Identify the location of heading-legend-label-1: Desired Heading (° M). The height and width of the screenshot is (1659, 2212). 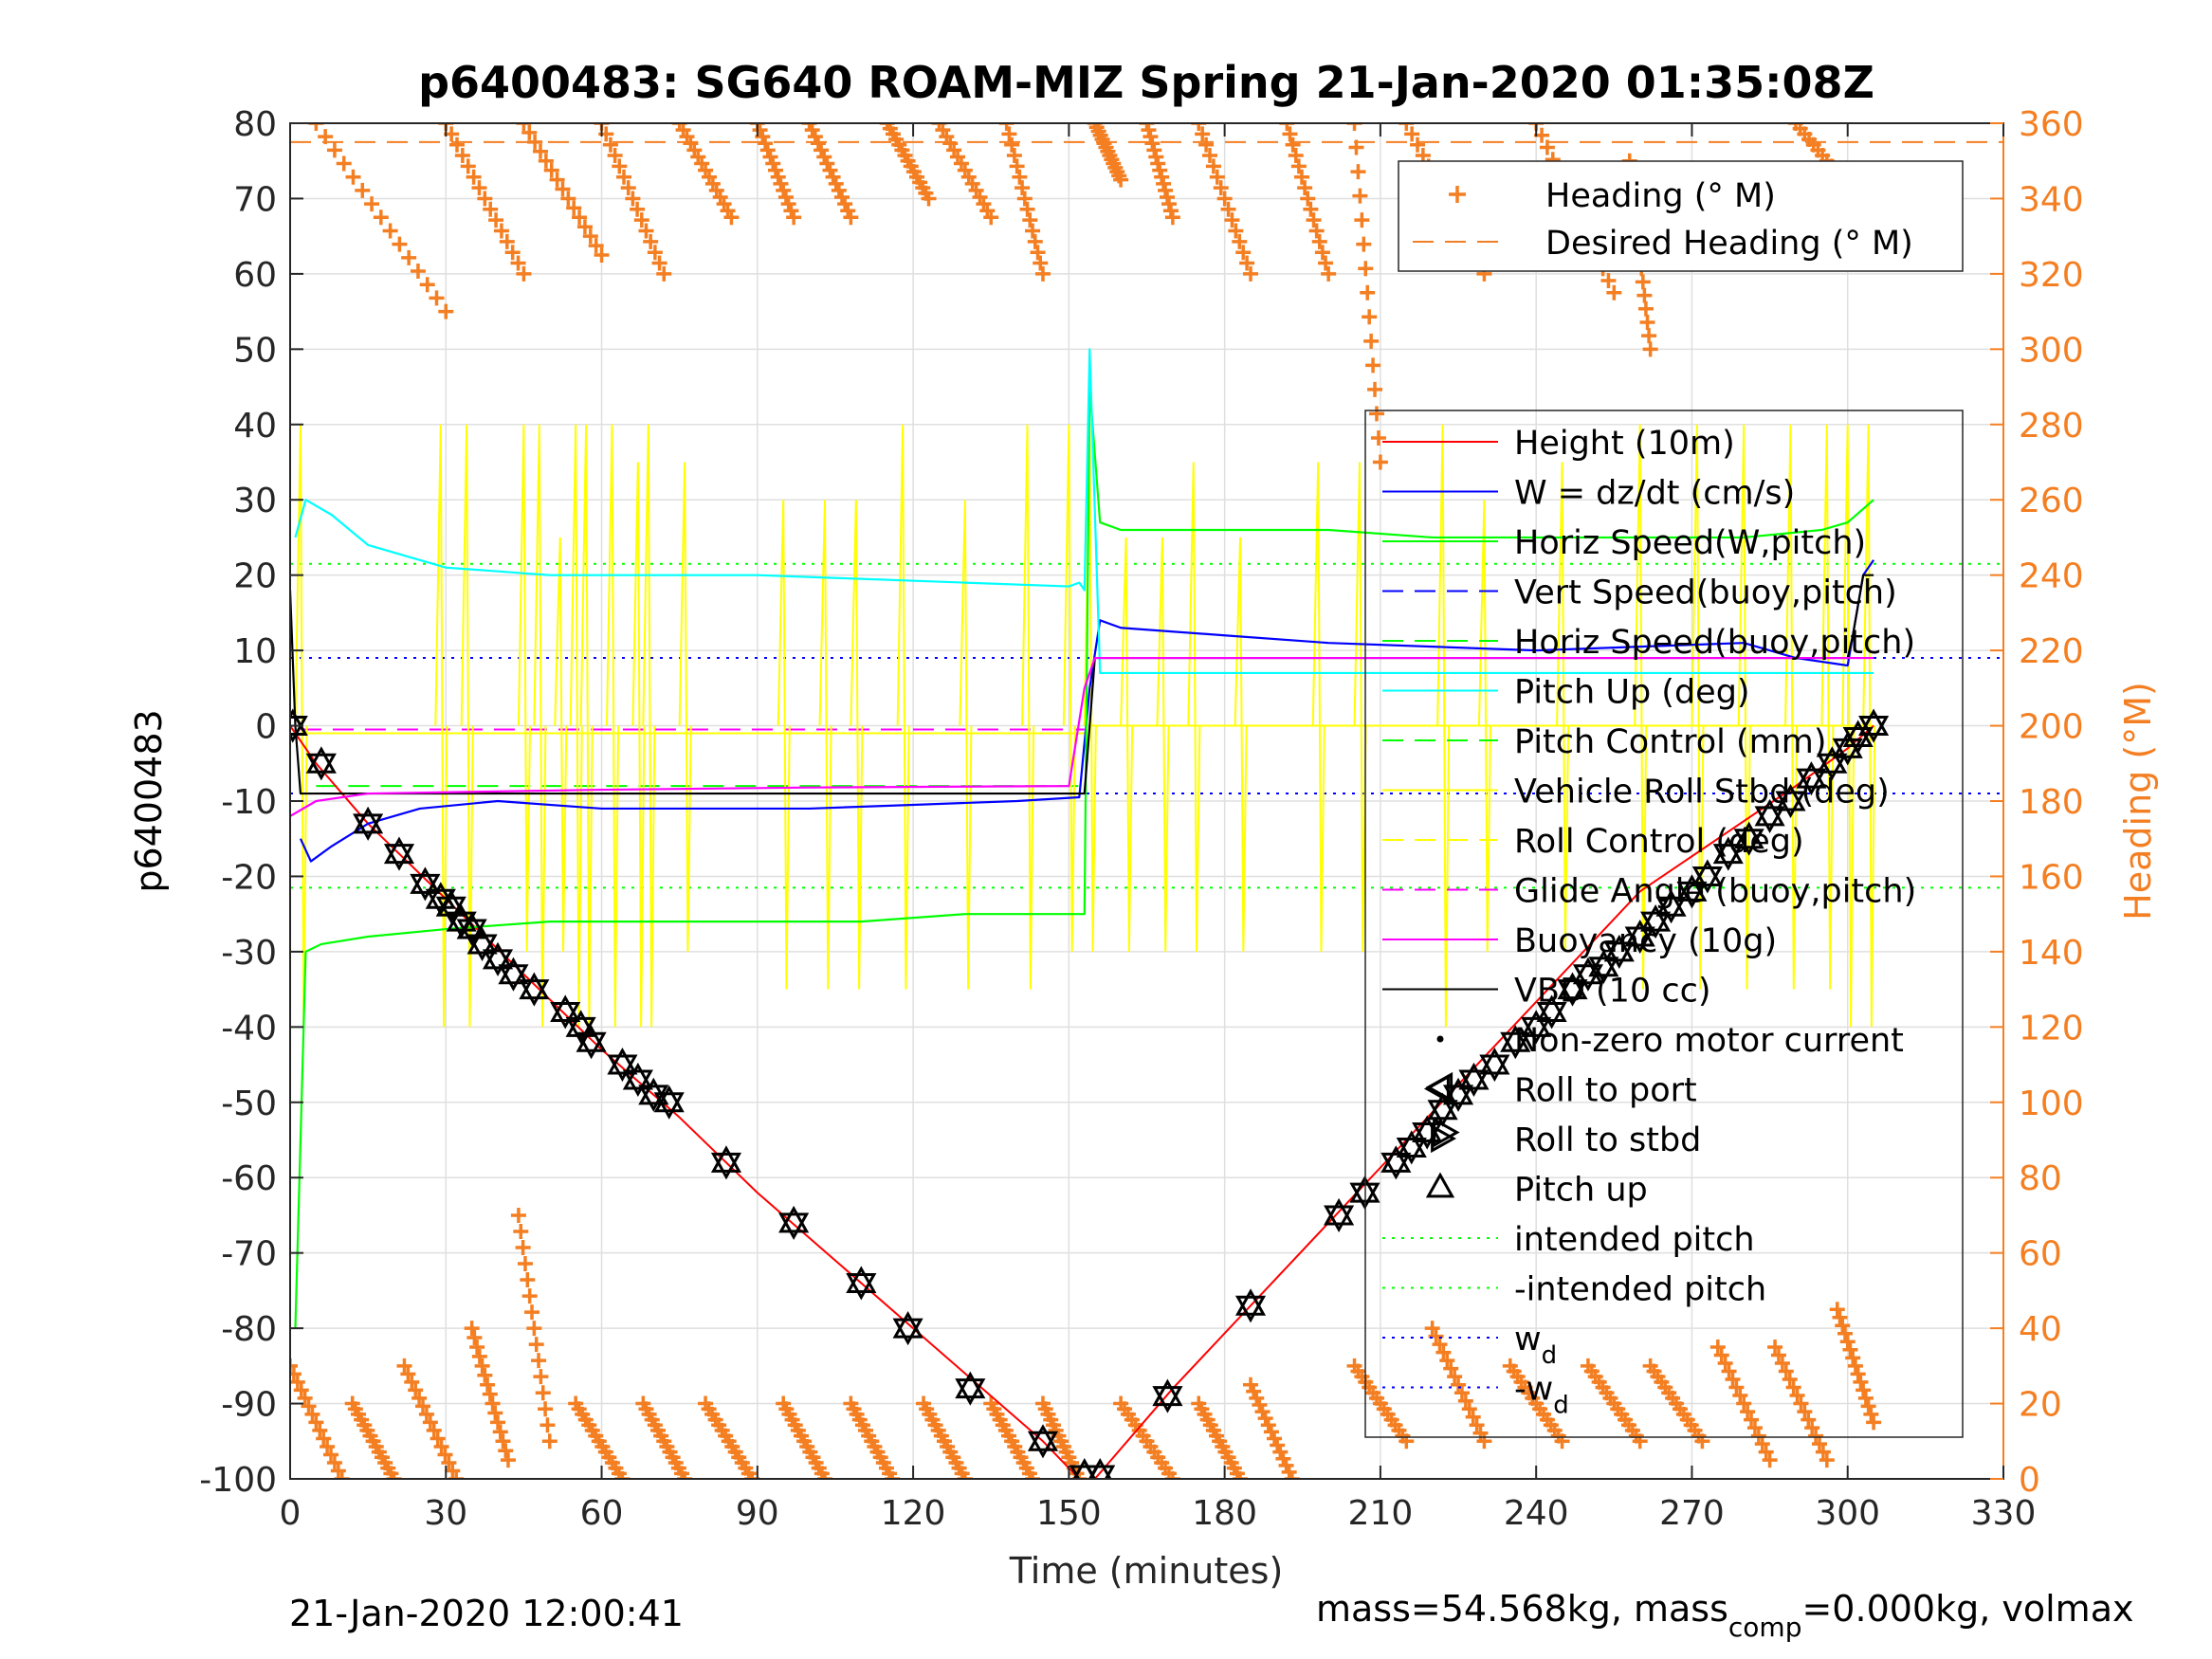
(1729, 244).